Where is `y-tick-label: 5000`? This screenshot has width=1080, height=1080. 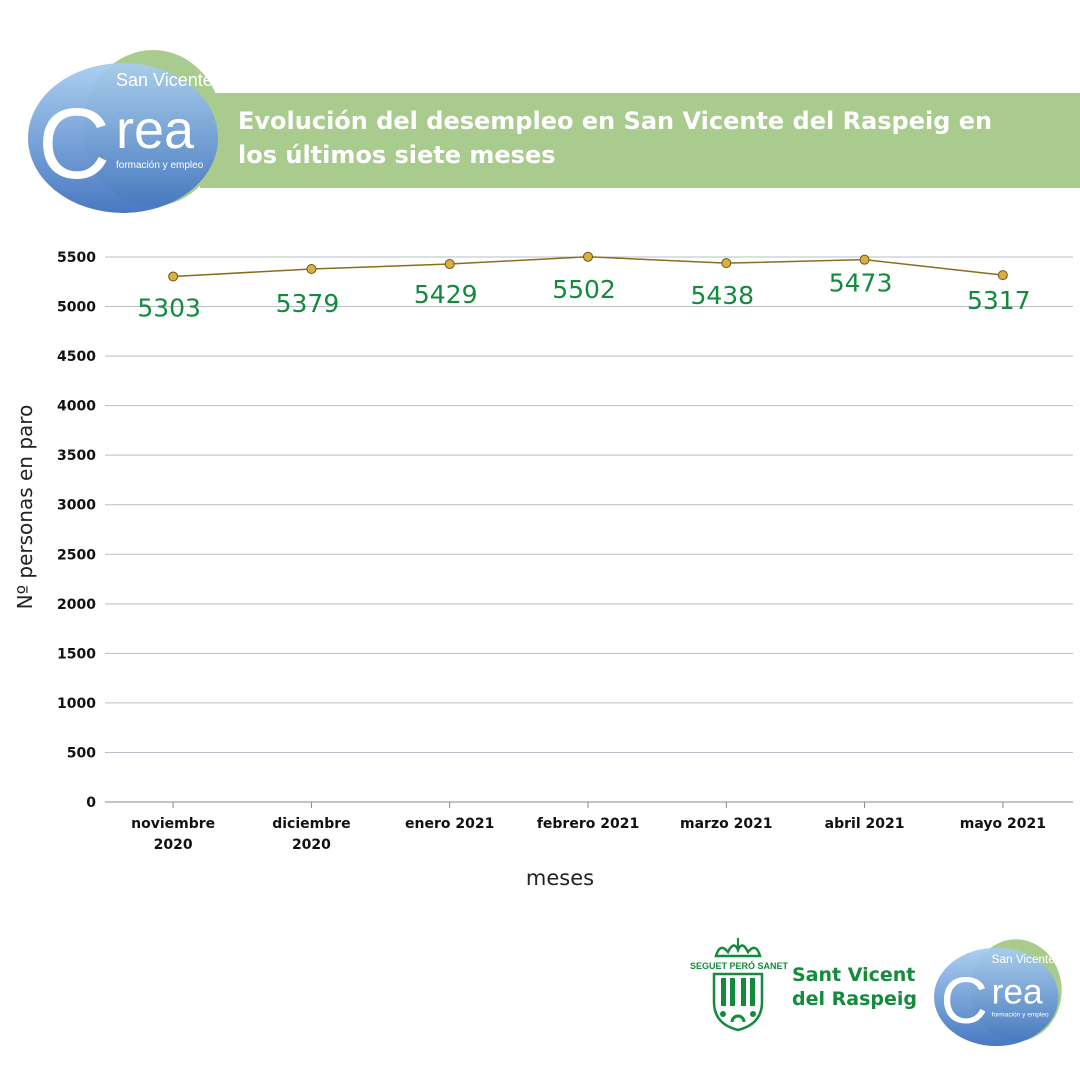
y-tick-label: 5000 is located at coordinates (76, 308).